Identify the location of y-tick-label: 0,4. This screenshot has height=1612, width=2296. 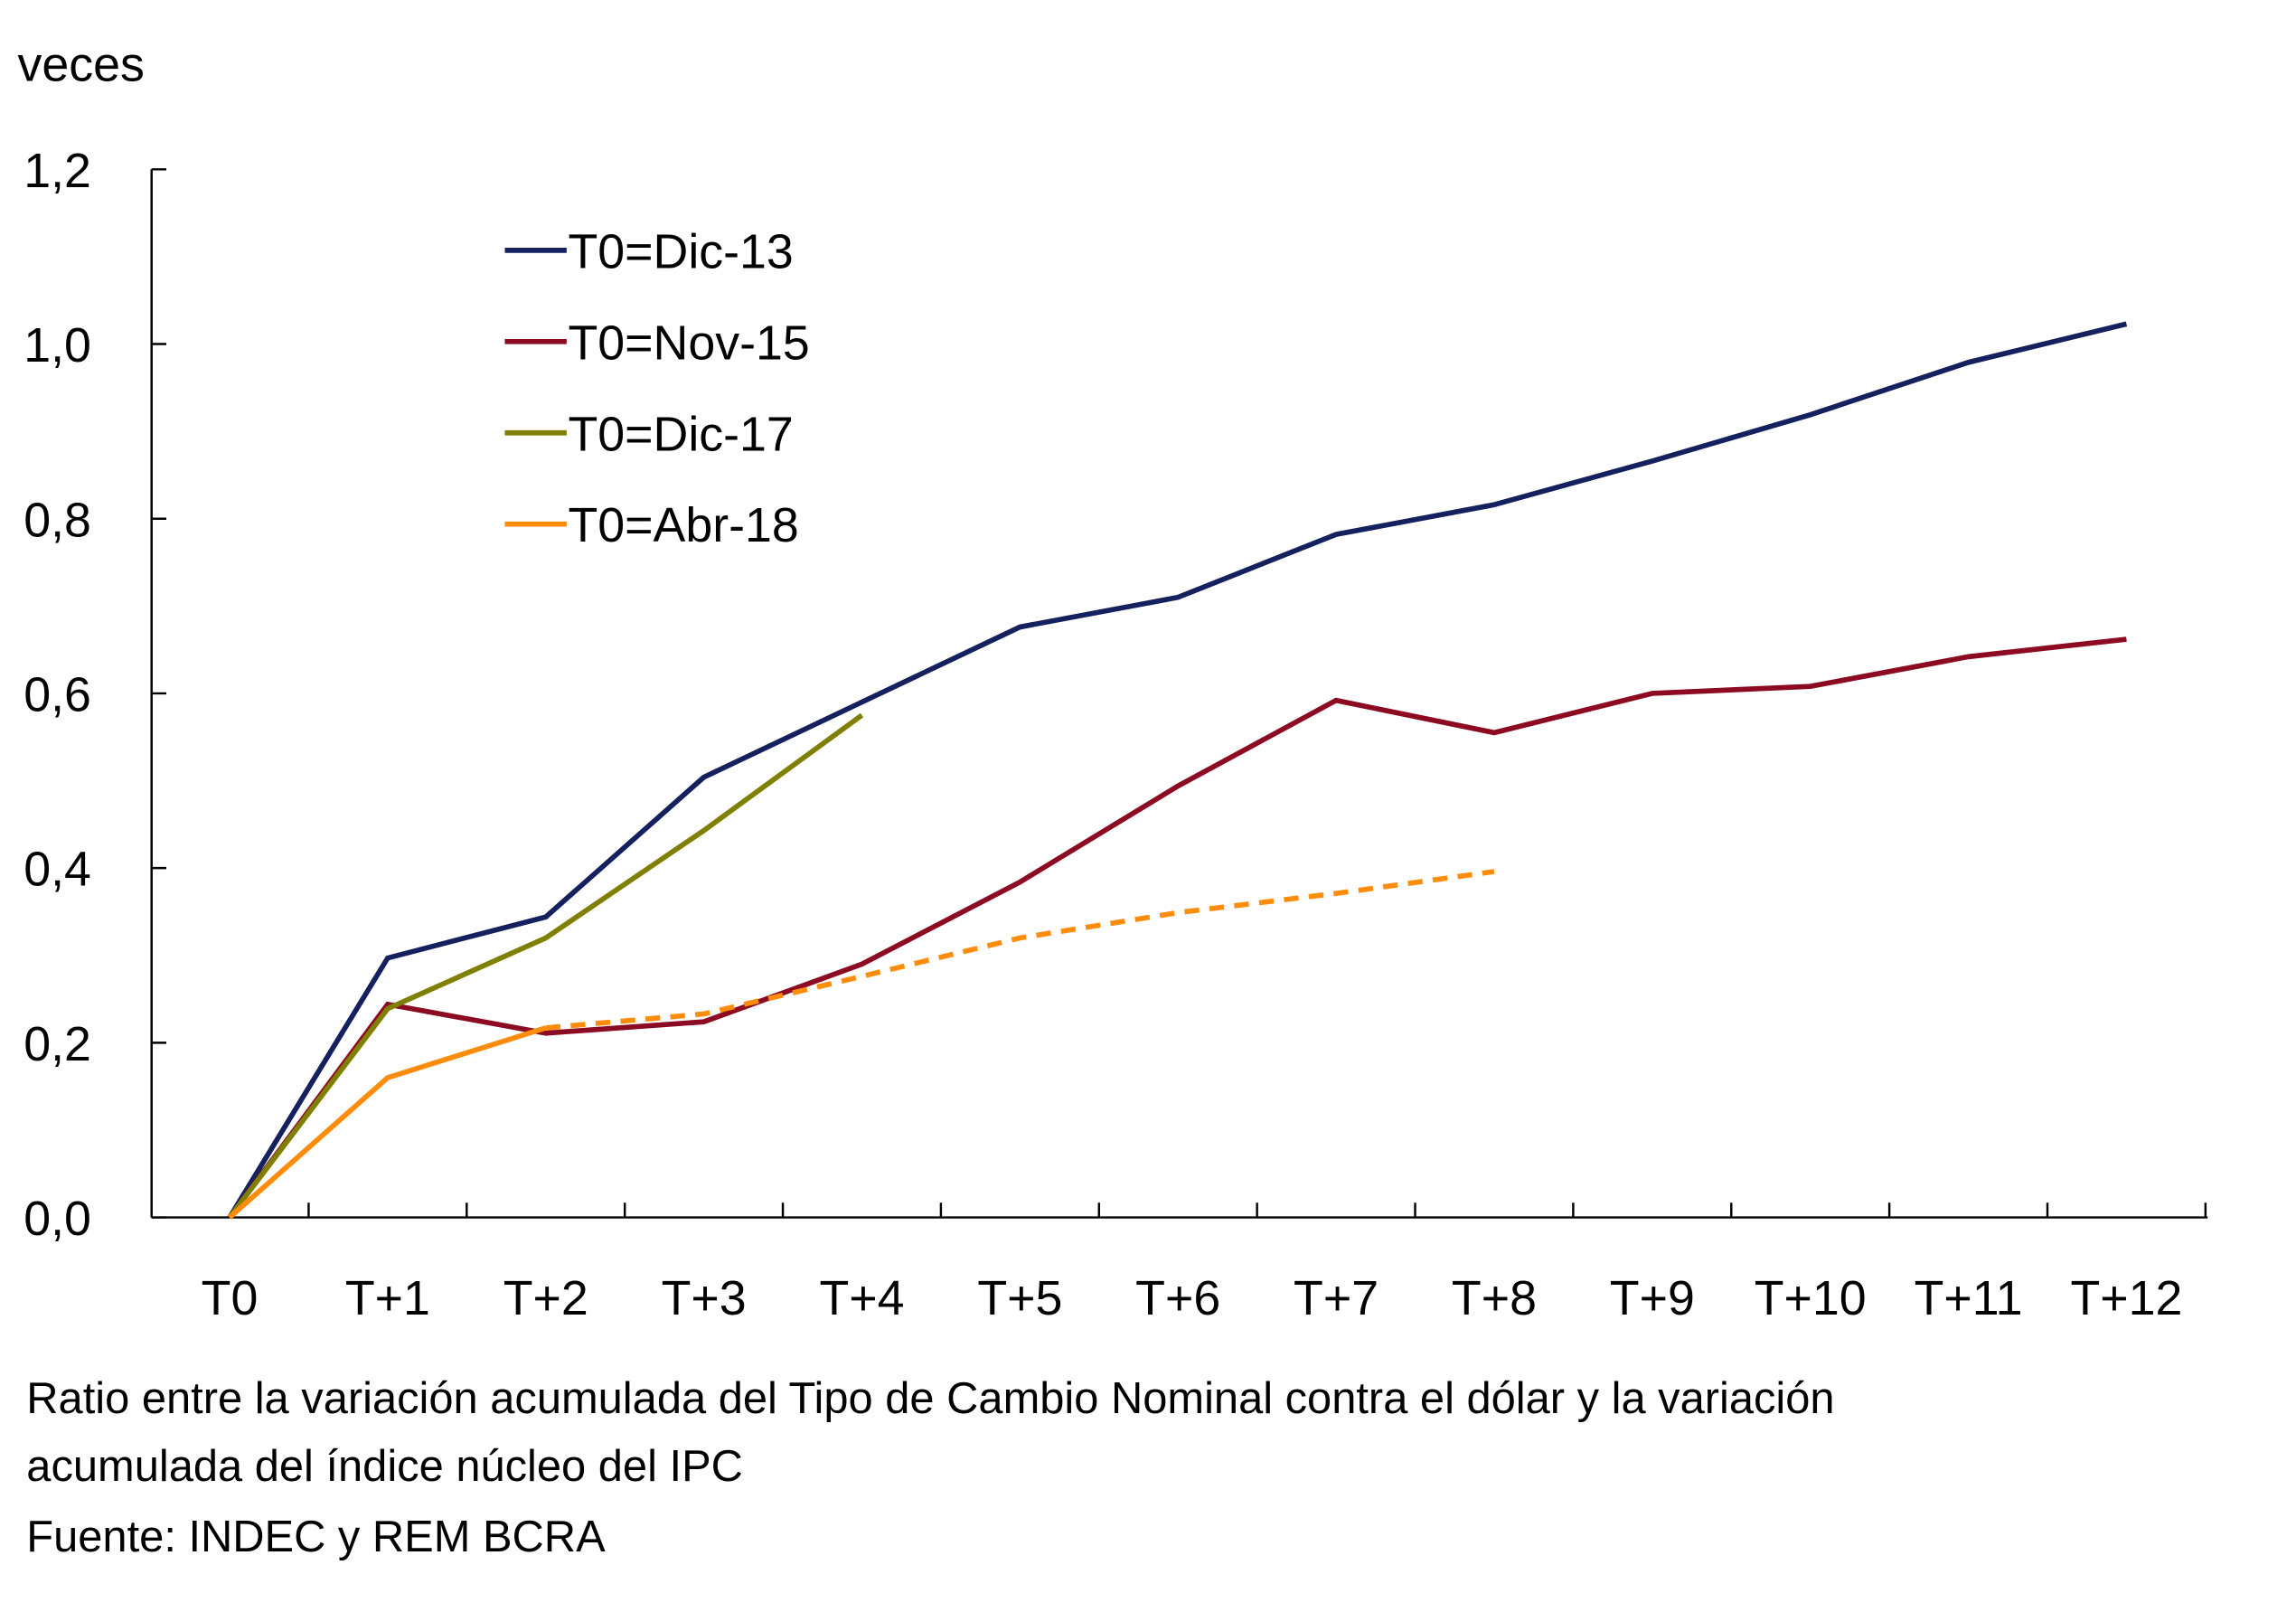
(57, 870).